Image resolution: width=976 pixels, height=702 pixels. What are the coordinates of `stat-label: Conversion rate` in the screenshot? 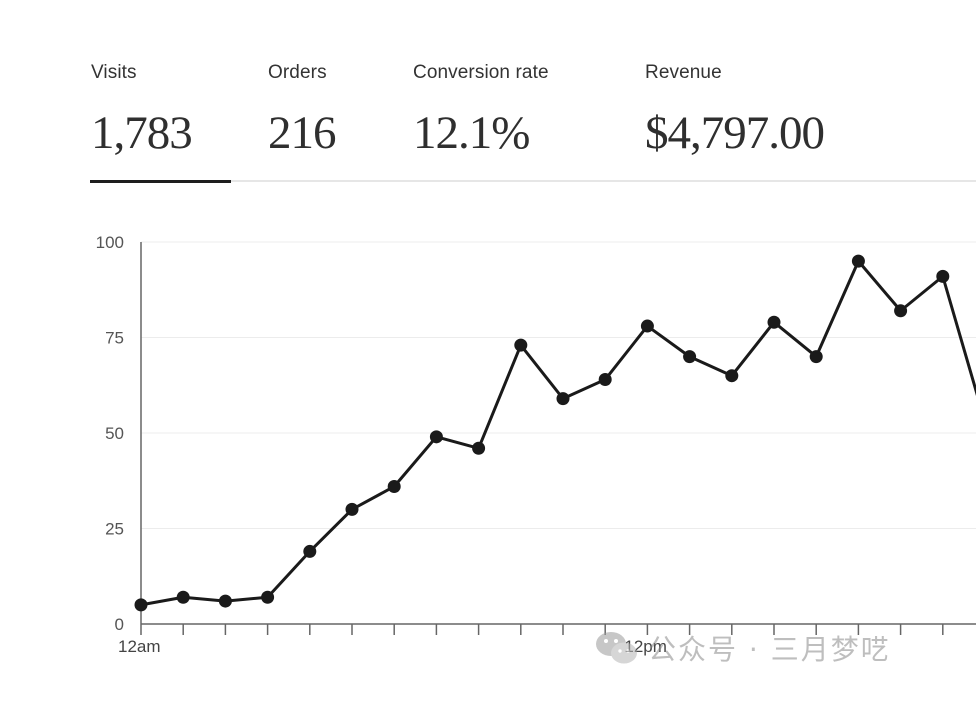 It's located at (481, 72).